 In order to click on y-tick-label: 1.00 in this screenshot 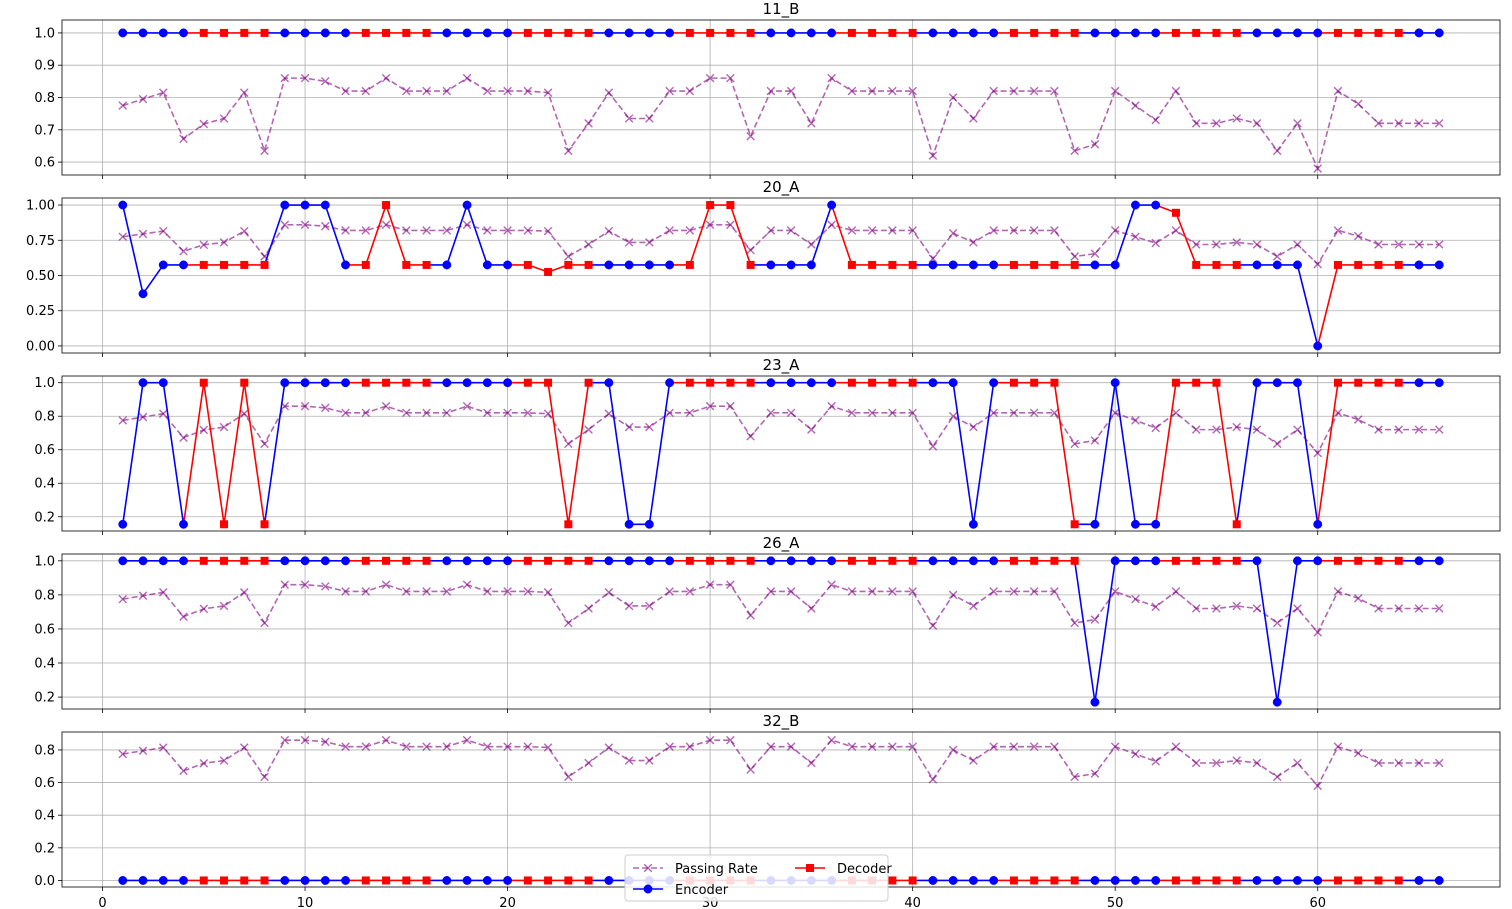, I will do `click(40, 206)`.